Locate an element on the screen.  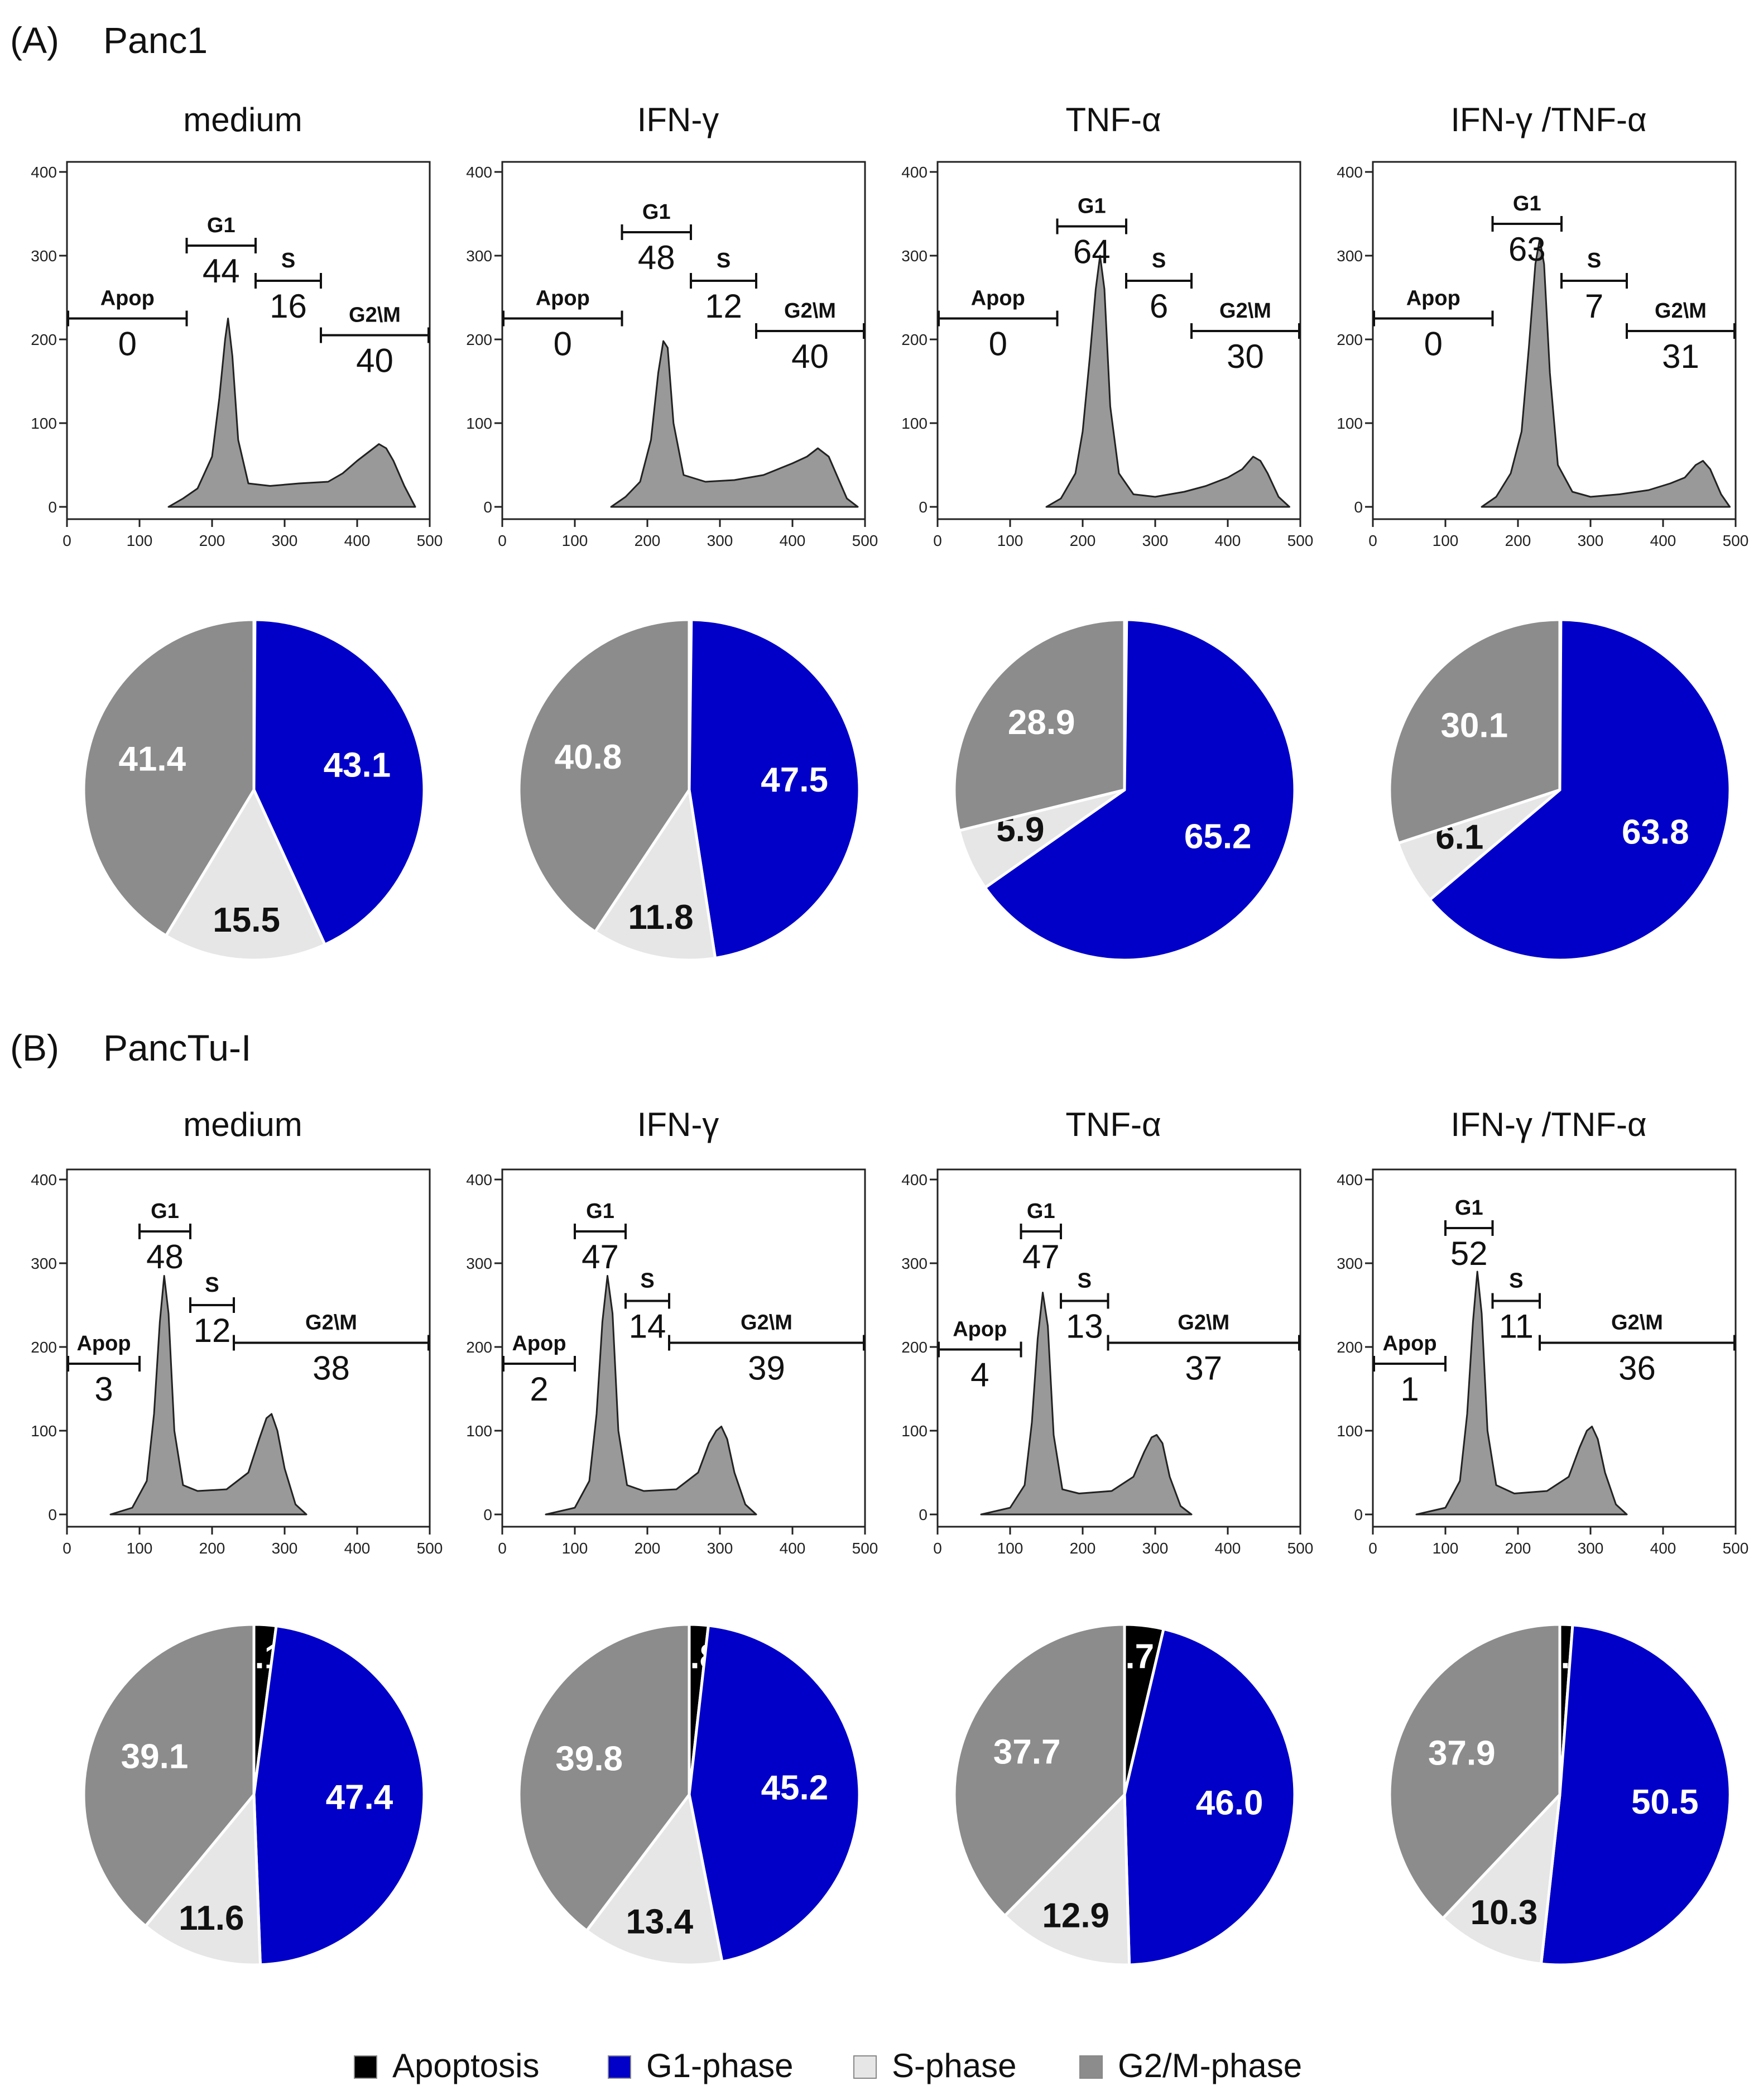
pie-slice-label: 11.6 is located at coordinates (211, 1918).